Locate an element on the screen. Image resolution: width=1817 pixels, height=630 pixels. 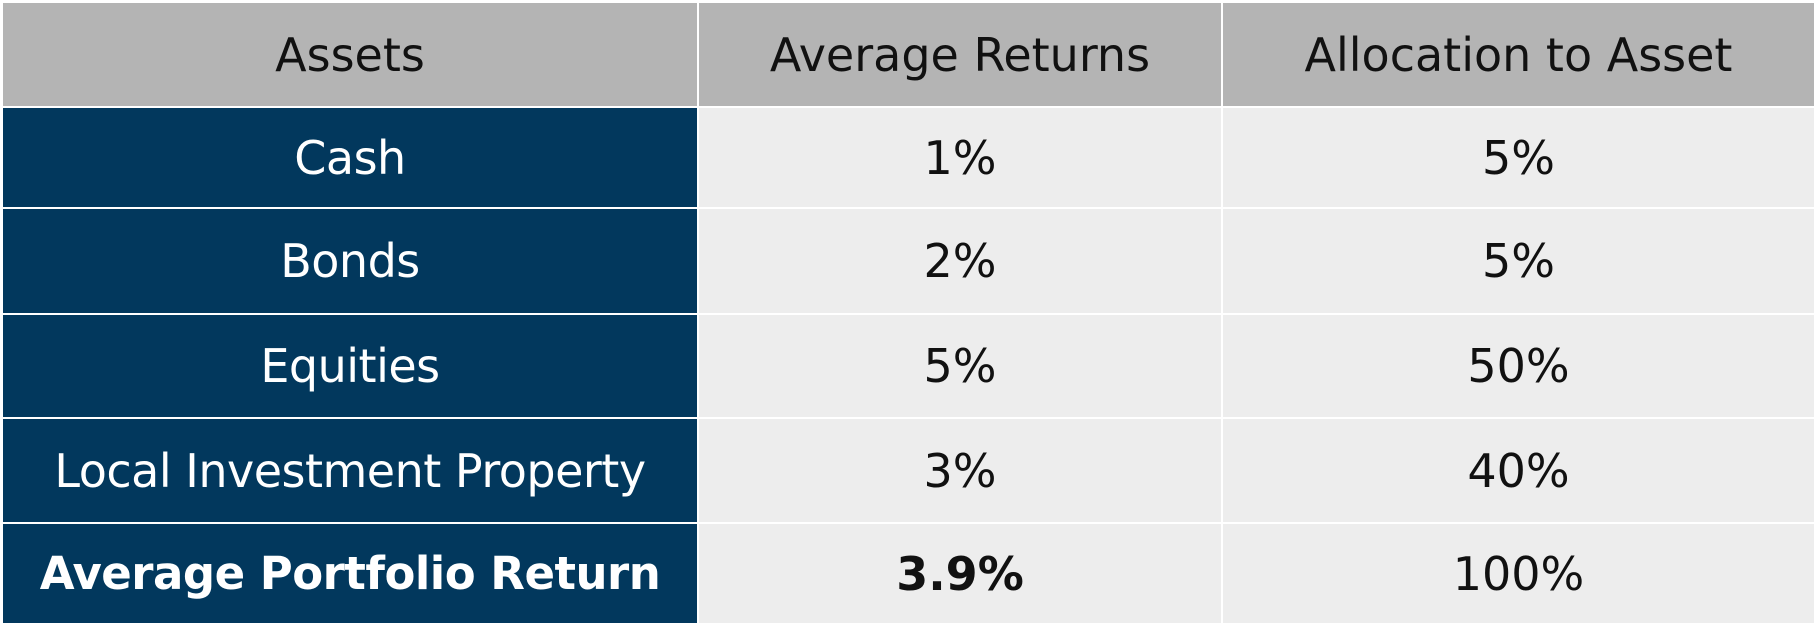
asset-name-cell: Local Investment Property is located at coordinates (351, 471).